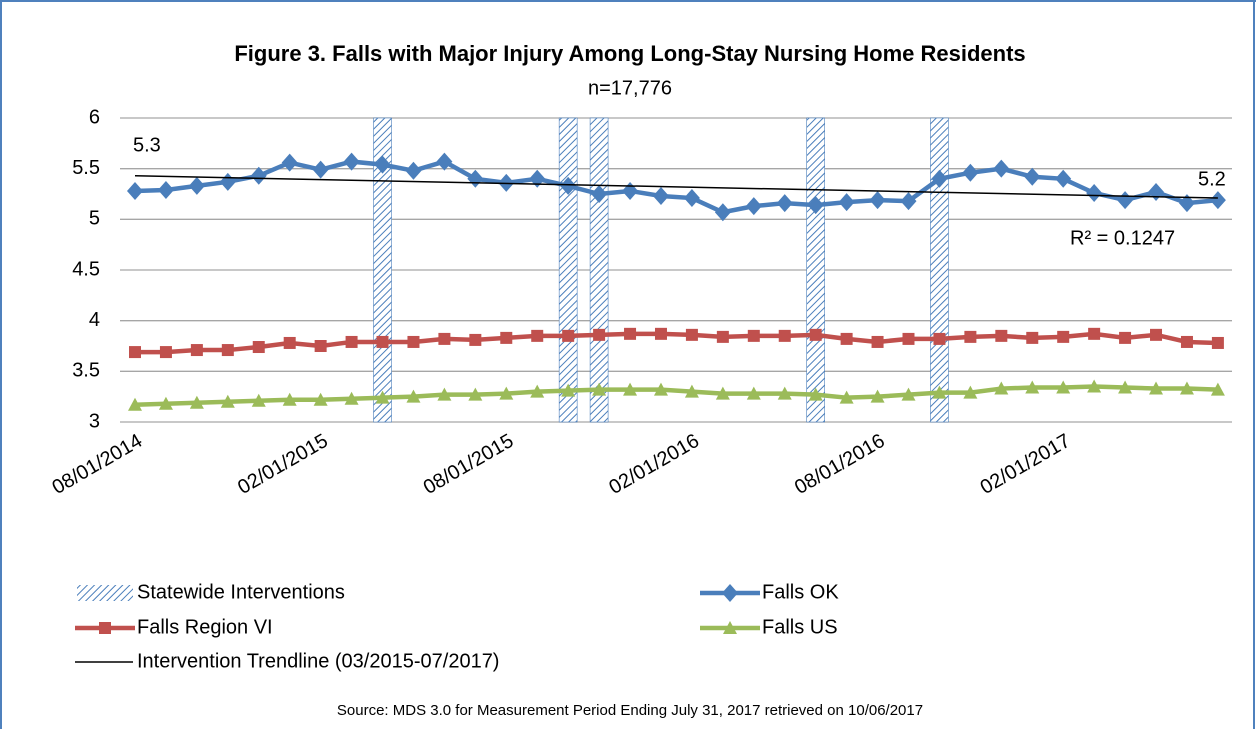 Image resolution: width=1256 pixels, height=729 pixels. What do you see at coordinates (800, 627) in the screenshot?
I see `legend-label: Falls US` at bounding box center [800, 627].